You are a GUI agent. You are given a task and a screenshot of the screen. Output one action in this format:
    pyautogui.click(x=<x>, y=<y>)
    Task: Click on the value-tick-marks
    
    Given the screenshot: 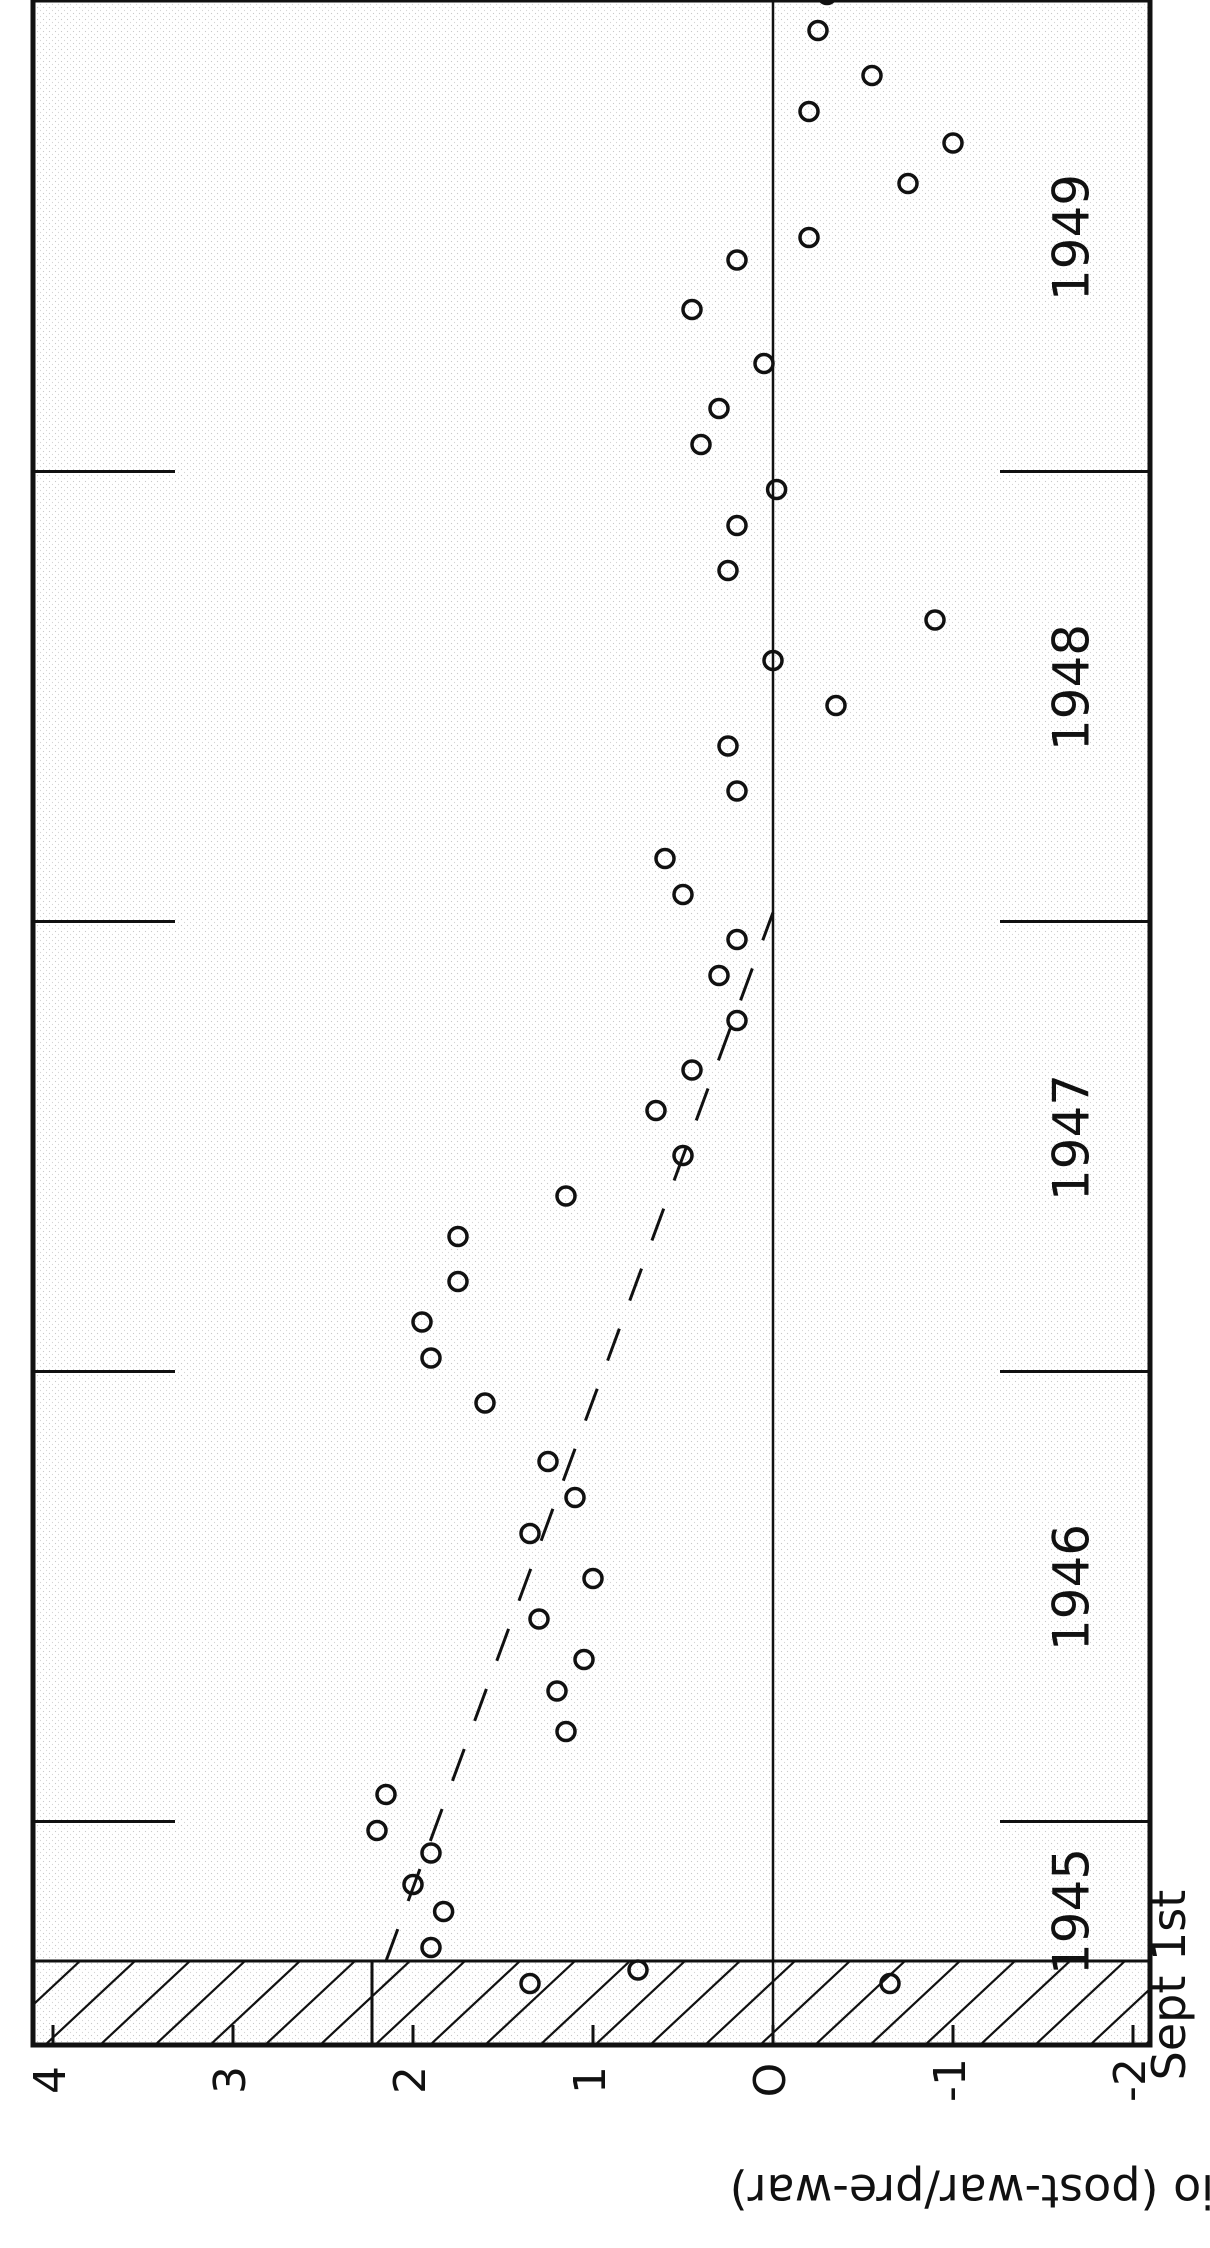 What is the action you would take?
    pyautogui.click(x=593, y=2035)
    